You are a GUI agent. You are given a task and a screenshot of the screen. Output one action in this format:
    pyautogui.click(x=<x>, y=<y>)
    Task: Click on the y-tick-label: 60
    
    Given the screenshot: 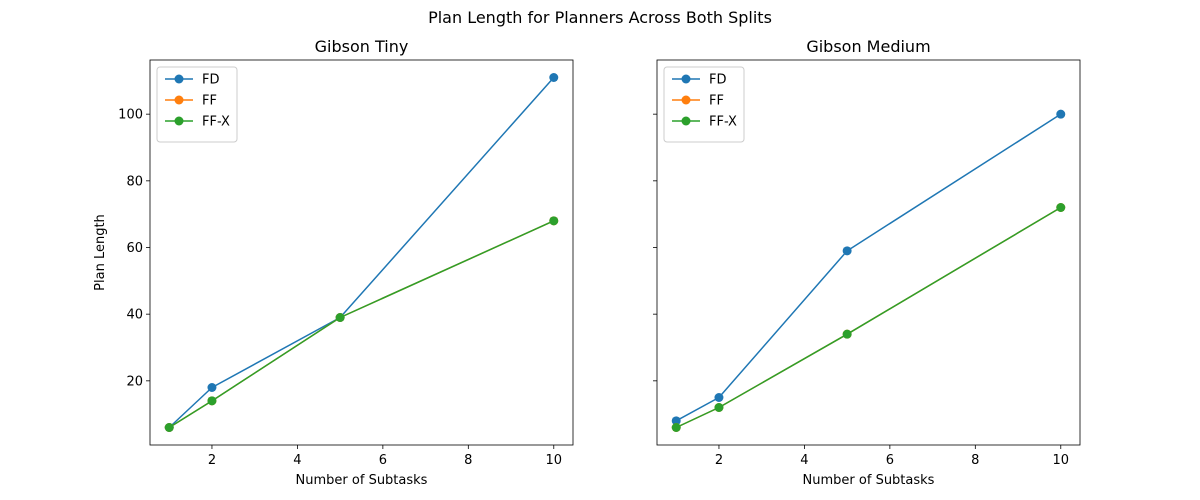 What is the action you would take?
    pyautogui.click(x=134, y=248)
    